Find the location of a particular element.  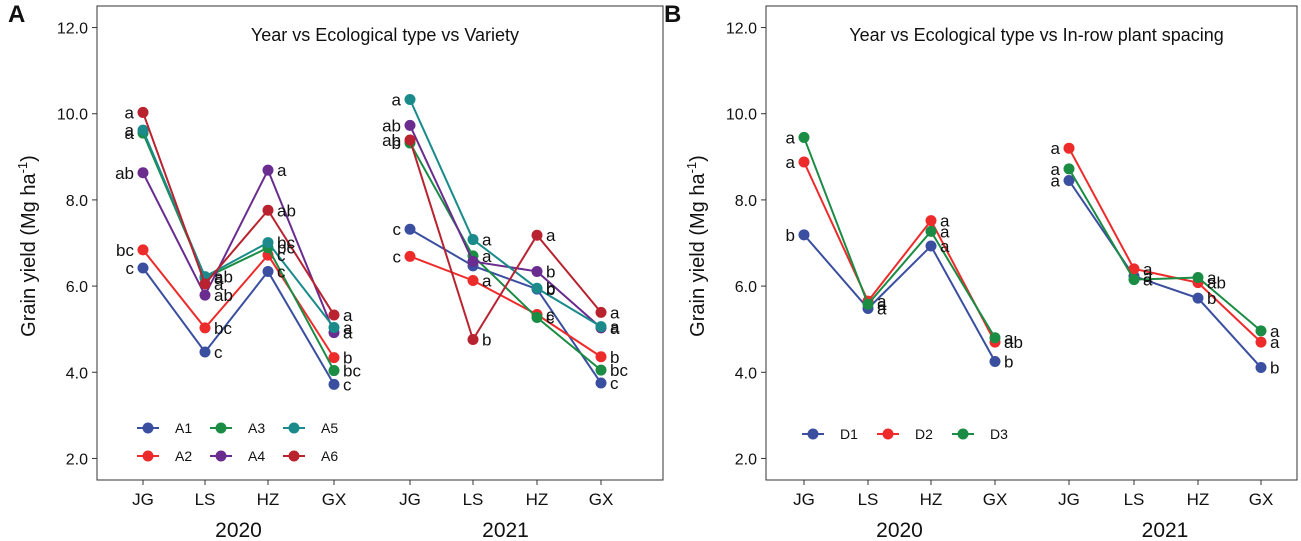

y-tick-label: 6.0 is located at coordinates (746, 287).